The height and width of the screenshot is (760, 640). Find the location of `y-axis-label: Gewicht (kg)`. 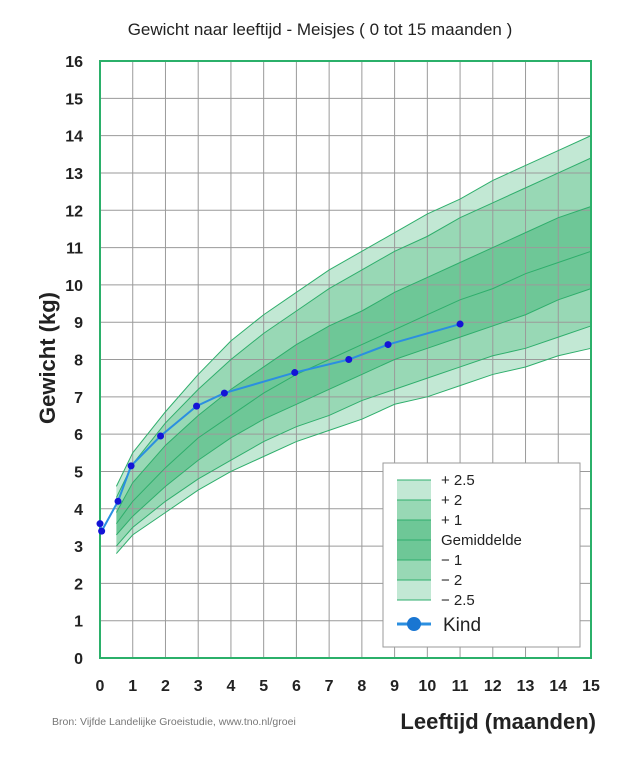

y-axis-label: Gewicht (kg) is located at coordinates (47, 358).